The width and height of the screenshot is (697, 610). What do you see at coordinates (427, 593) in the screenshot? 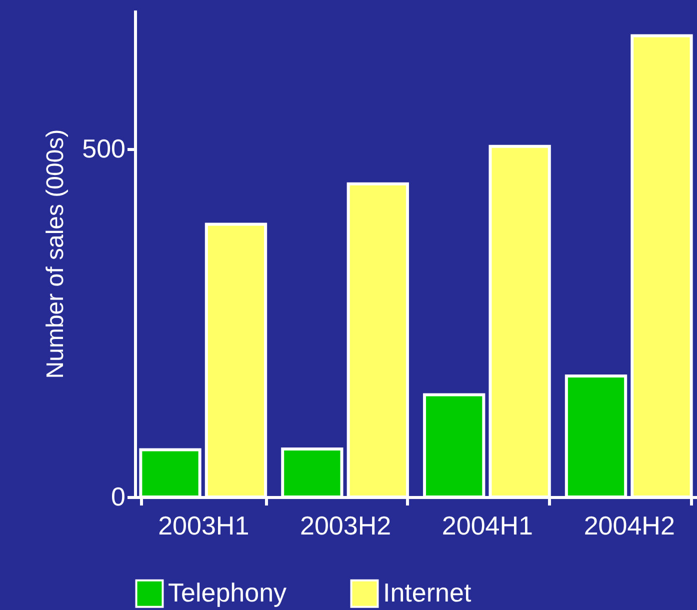
I see `legend-label: Internet` at bounding box center [427, 593].